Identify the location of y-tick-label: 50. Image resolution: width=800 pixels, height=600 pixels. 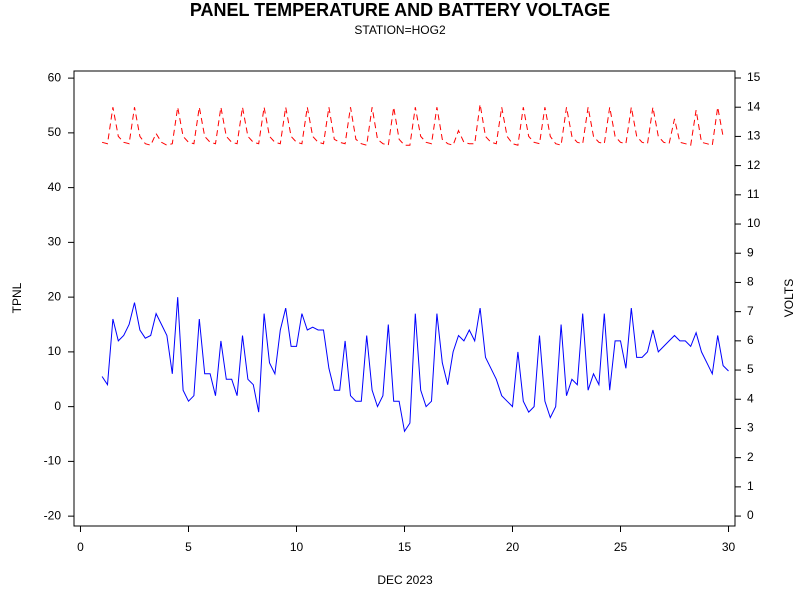
(55, 132).